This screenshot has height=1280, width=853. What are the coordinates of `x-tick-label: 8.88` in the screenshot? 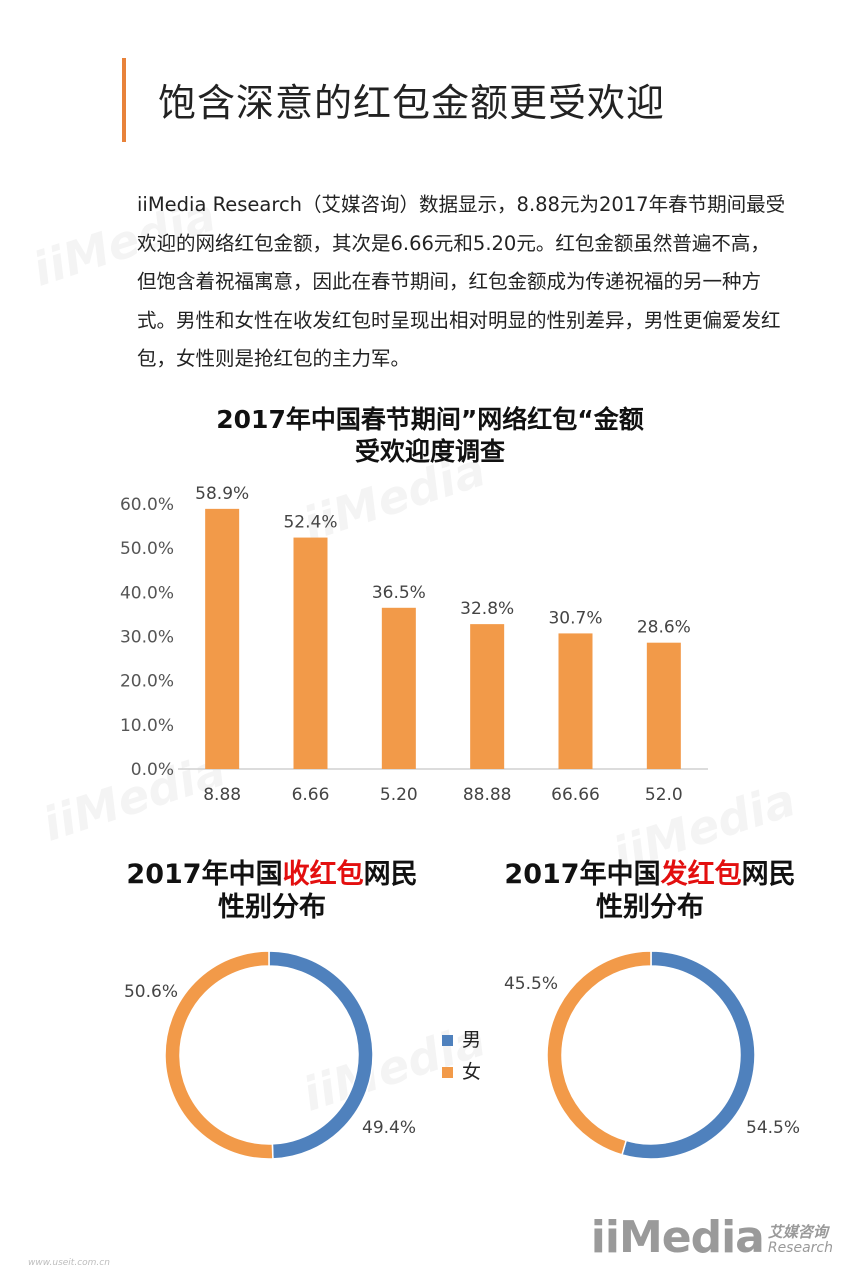 It's located at (222, 795).